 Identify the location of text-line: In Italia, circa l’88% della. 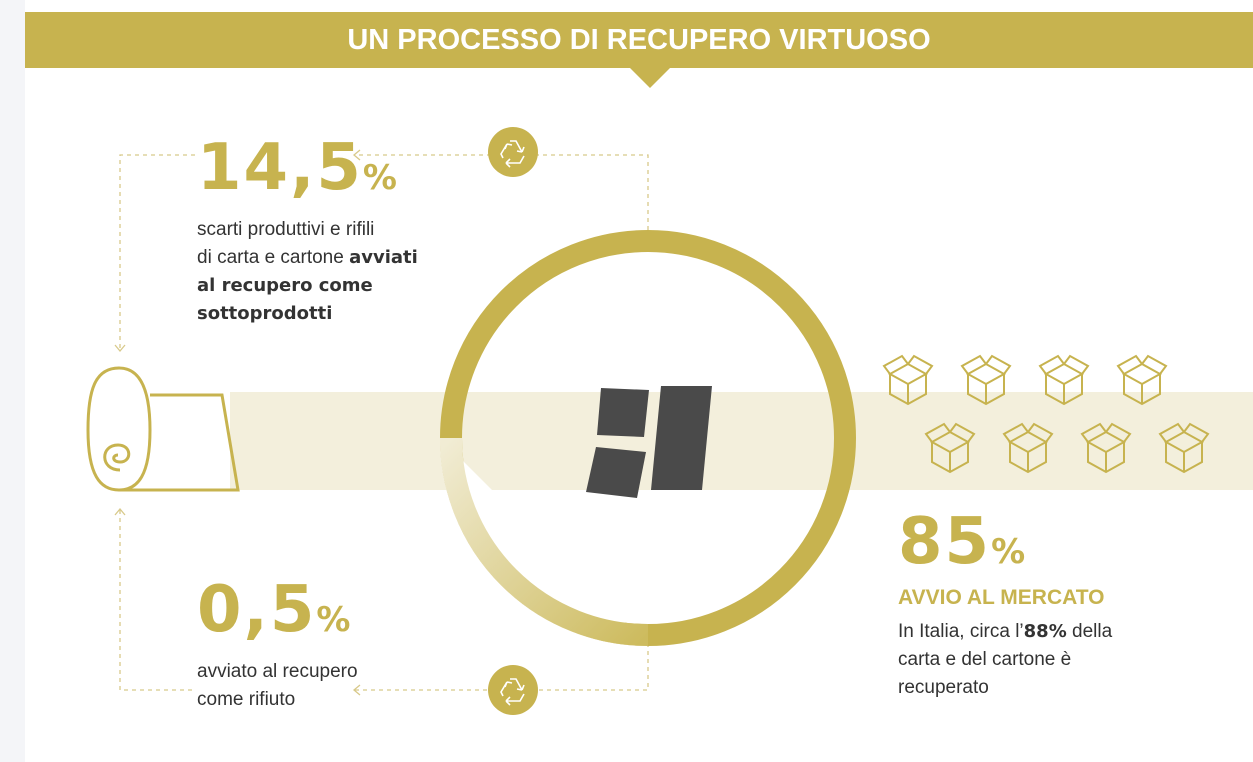
(1005, 632).